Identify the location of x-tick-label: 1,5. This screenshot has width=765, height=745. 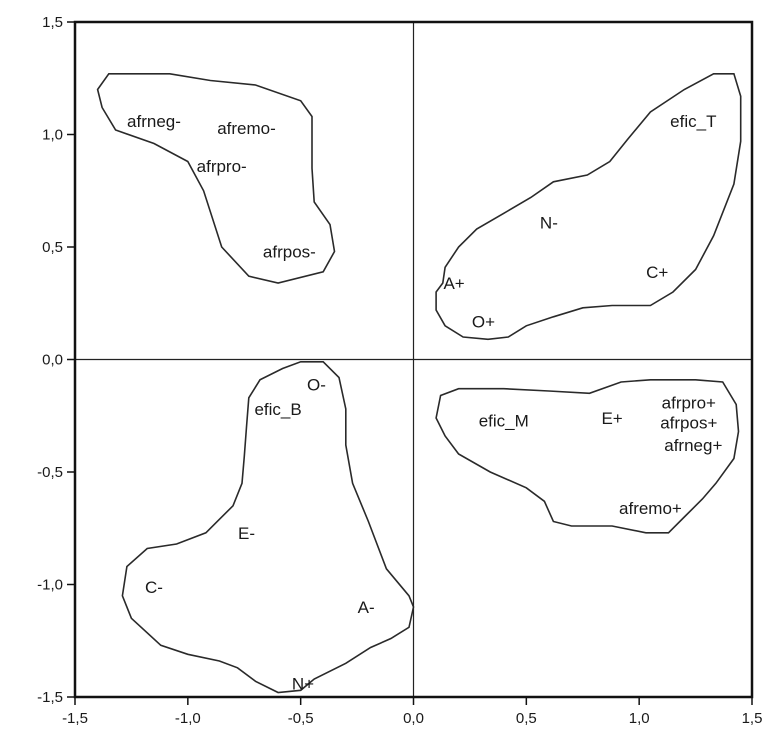
(752, 718).